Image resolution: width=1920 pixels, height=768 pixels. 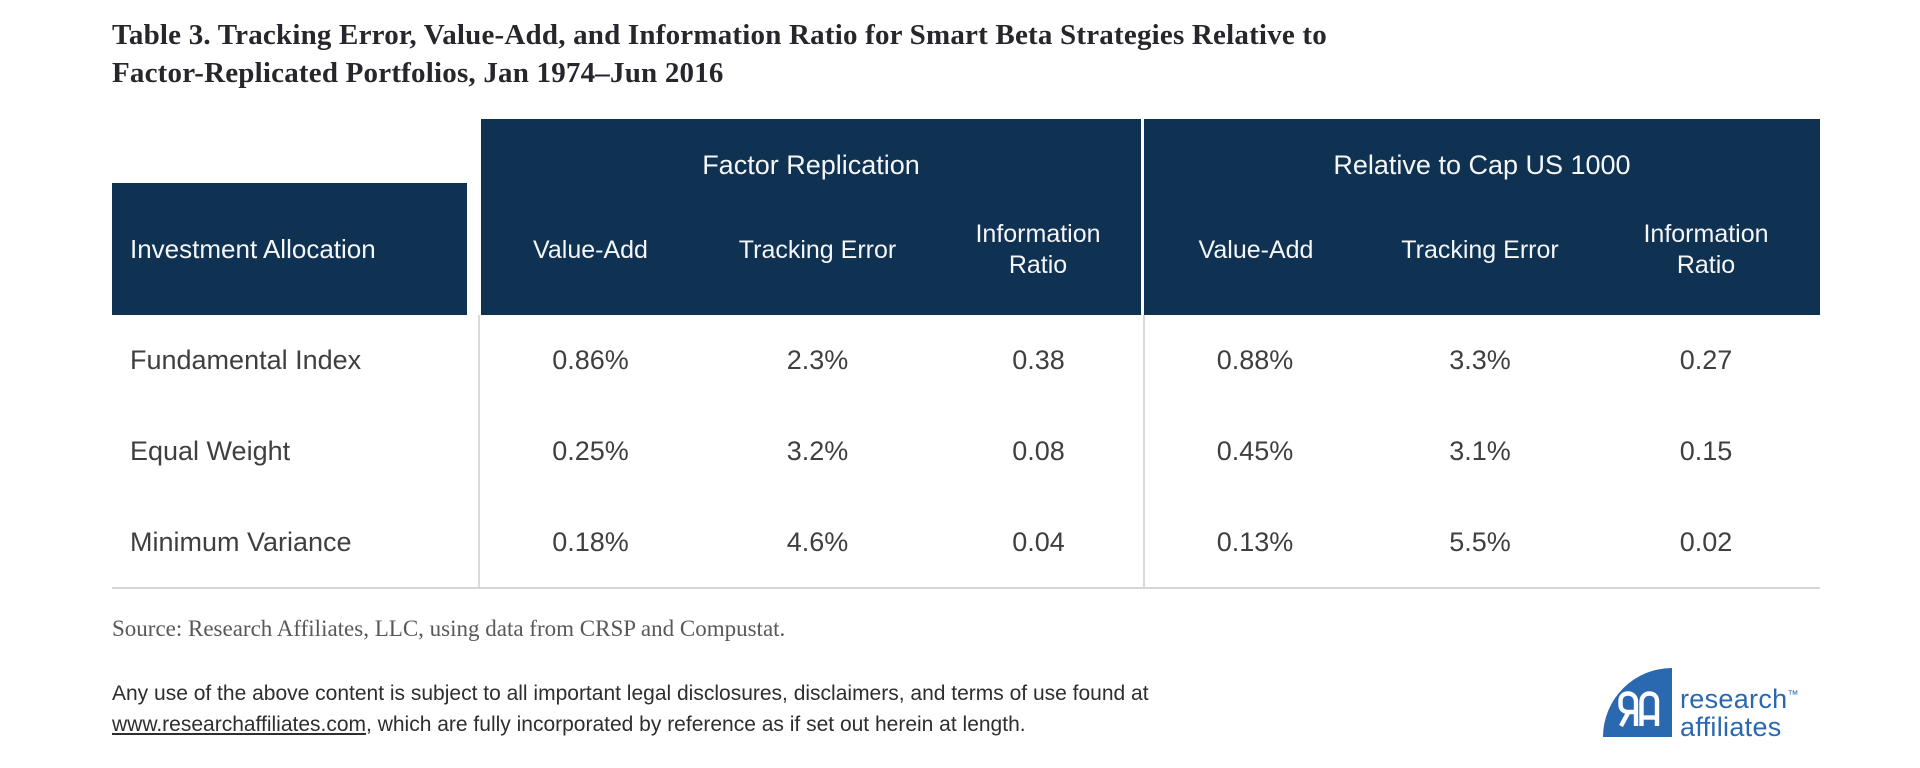 I want to click on researchaffiliates-link: www.researchaffiliates.com, so click(x=239, y=724).